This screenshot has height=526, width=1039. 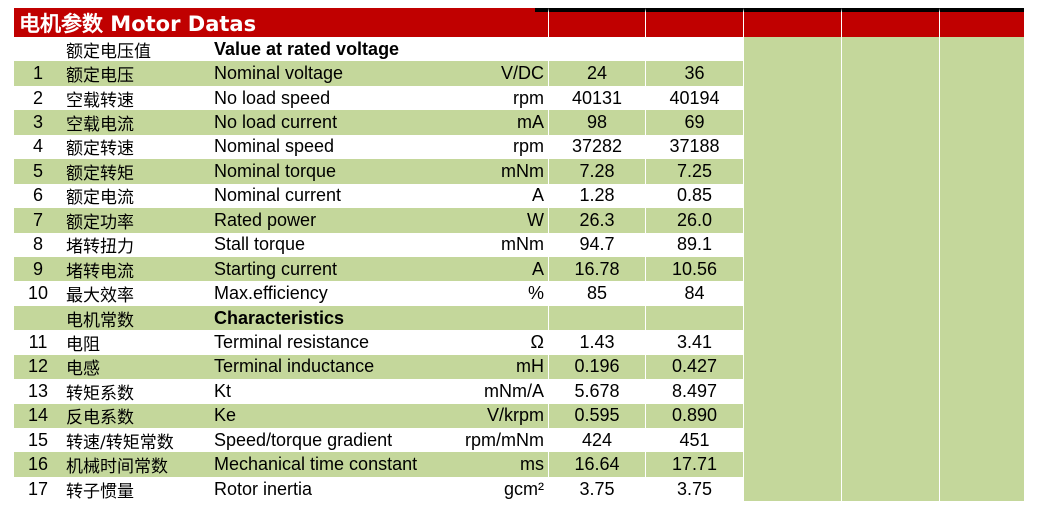 What do you see at coordinates (596, 440) in the screenshot?
I see `row-value-24v: 424` at bounding box center [596, 440].